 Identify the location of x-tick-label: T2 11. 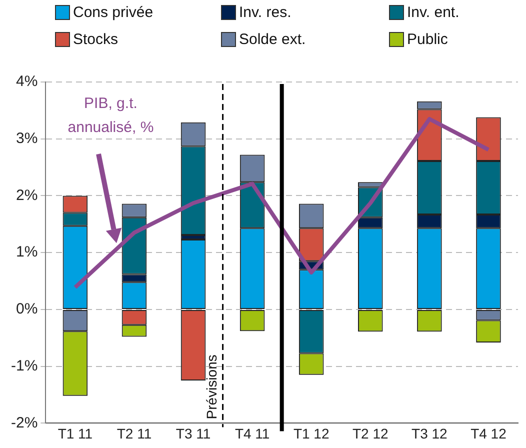
(134, 433).